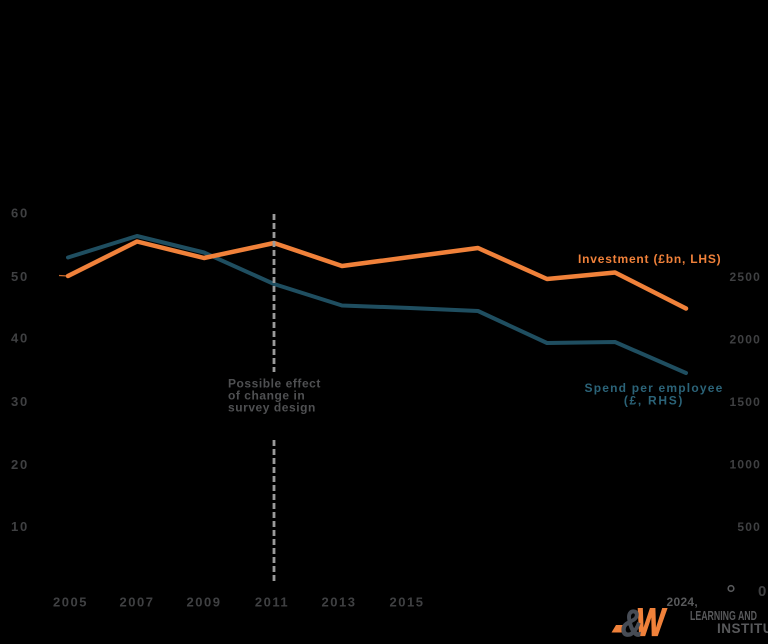 This screenshot has width=768, height=644. What do you see at coordinates (763, 591) in the screenshot?
I see `svg-text: 0` at bounding box center [763, 591].